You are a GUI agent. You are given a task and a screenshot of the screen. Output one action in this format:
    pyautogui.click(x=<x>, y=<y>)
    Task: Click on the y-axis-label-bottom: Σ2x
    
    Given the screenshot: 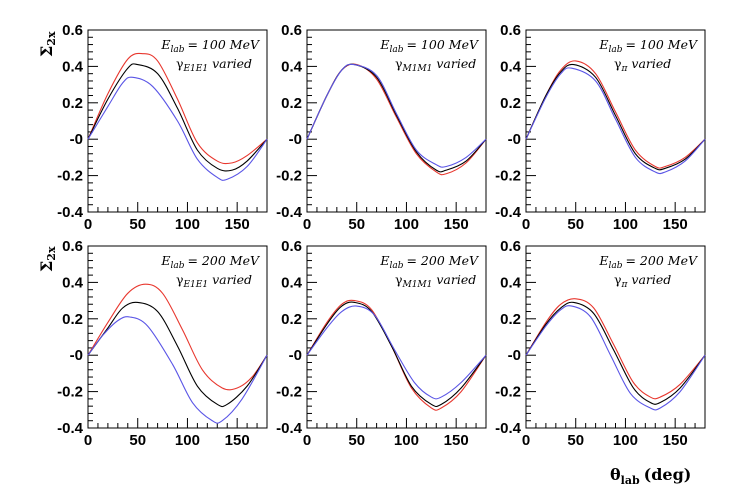 What is the action you would take?
    pyautogui.click(x=47, y=259)
    